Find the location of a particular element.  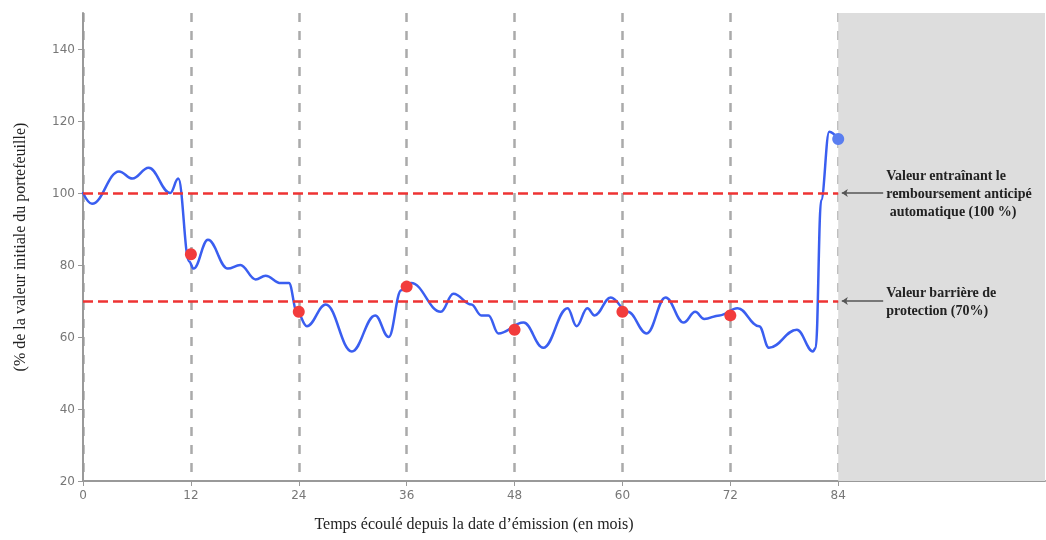

y-tick-label: 120 is located at coordinates (63, 121).